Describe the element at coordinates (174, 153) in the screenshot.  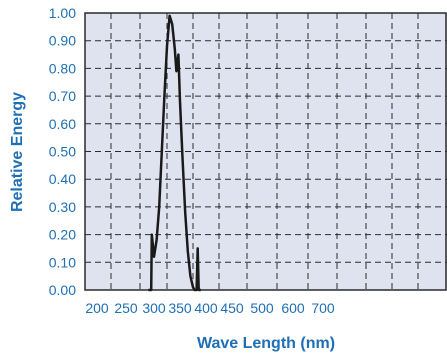
I see `relative-energy-line` at that location.